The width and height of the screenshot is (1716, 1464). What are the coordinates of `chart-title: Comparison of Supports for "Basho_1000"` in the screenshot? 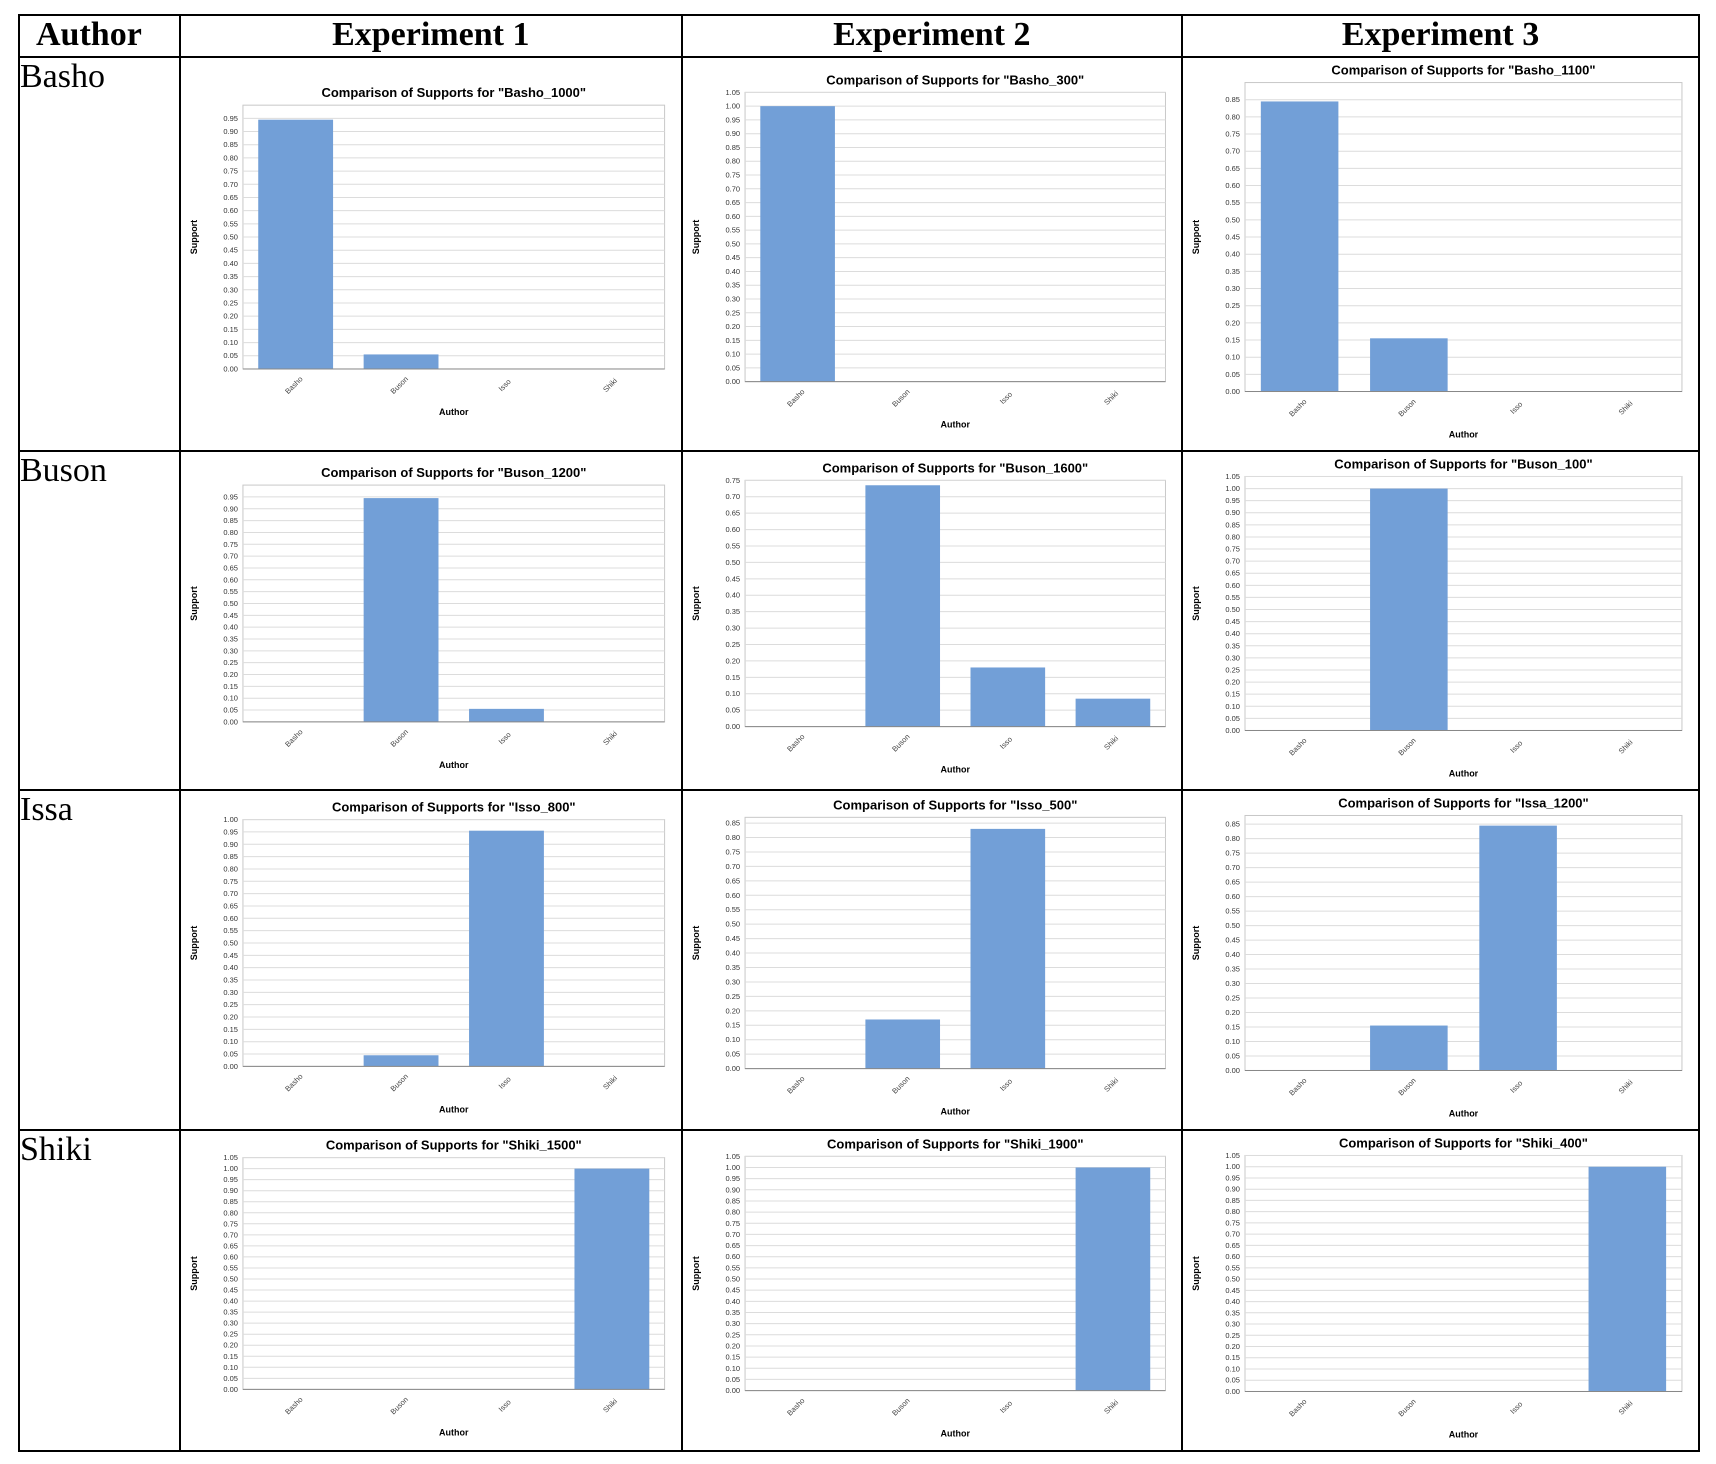 It's located at (453, 92).